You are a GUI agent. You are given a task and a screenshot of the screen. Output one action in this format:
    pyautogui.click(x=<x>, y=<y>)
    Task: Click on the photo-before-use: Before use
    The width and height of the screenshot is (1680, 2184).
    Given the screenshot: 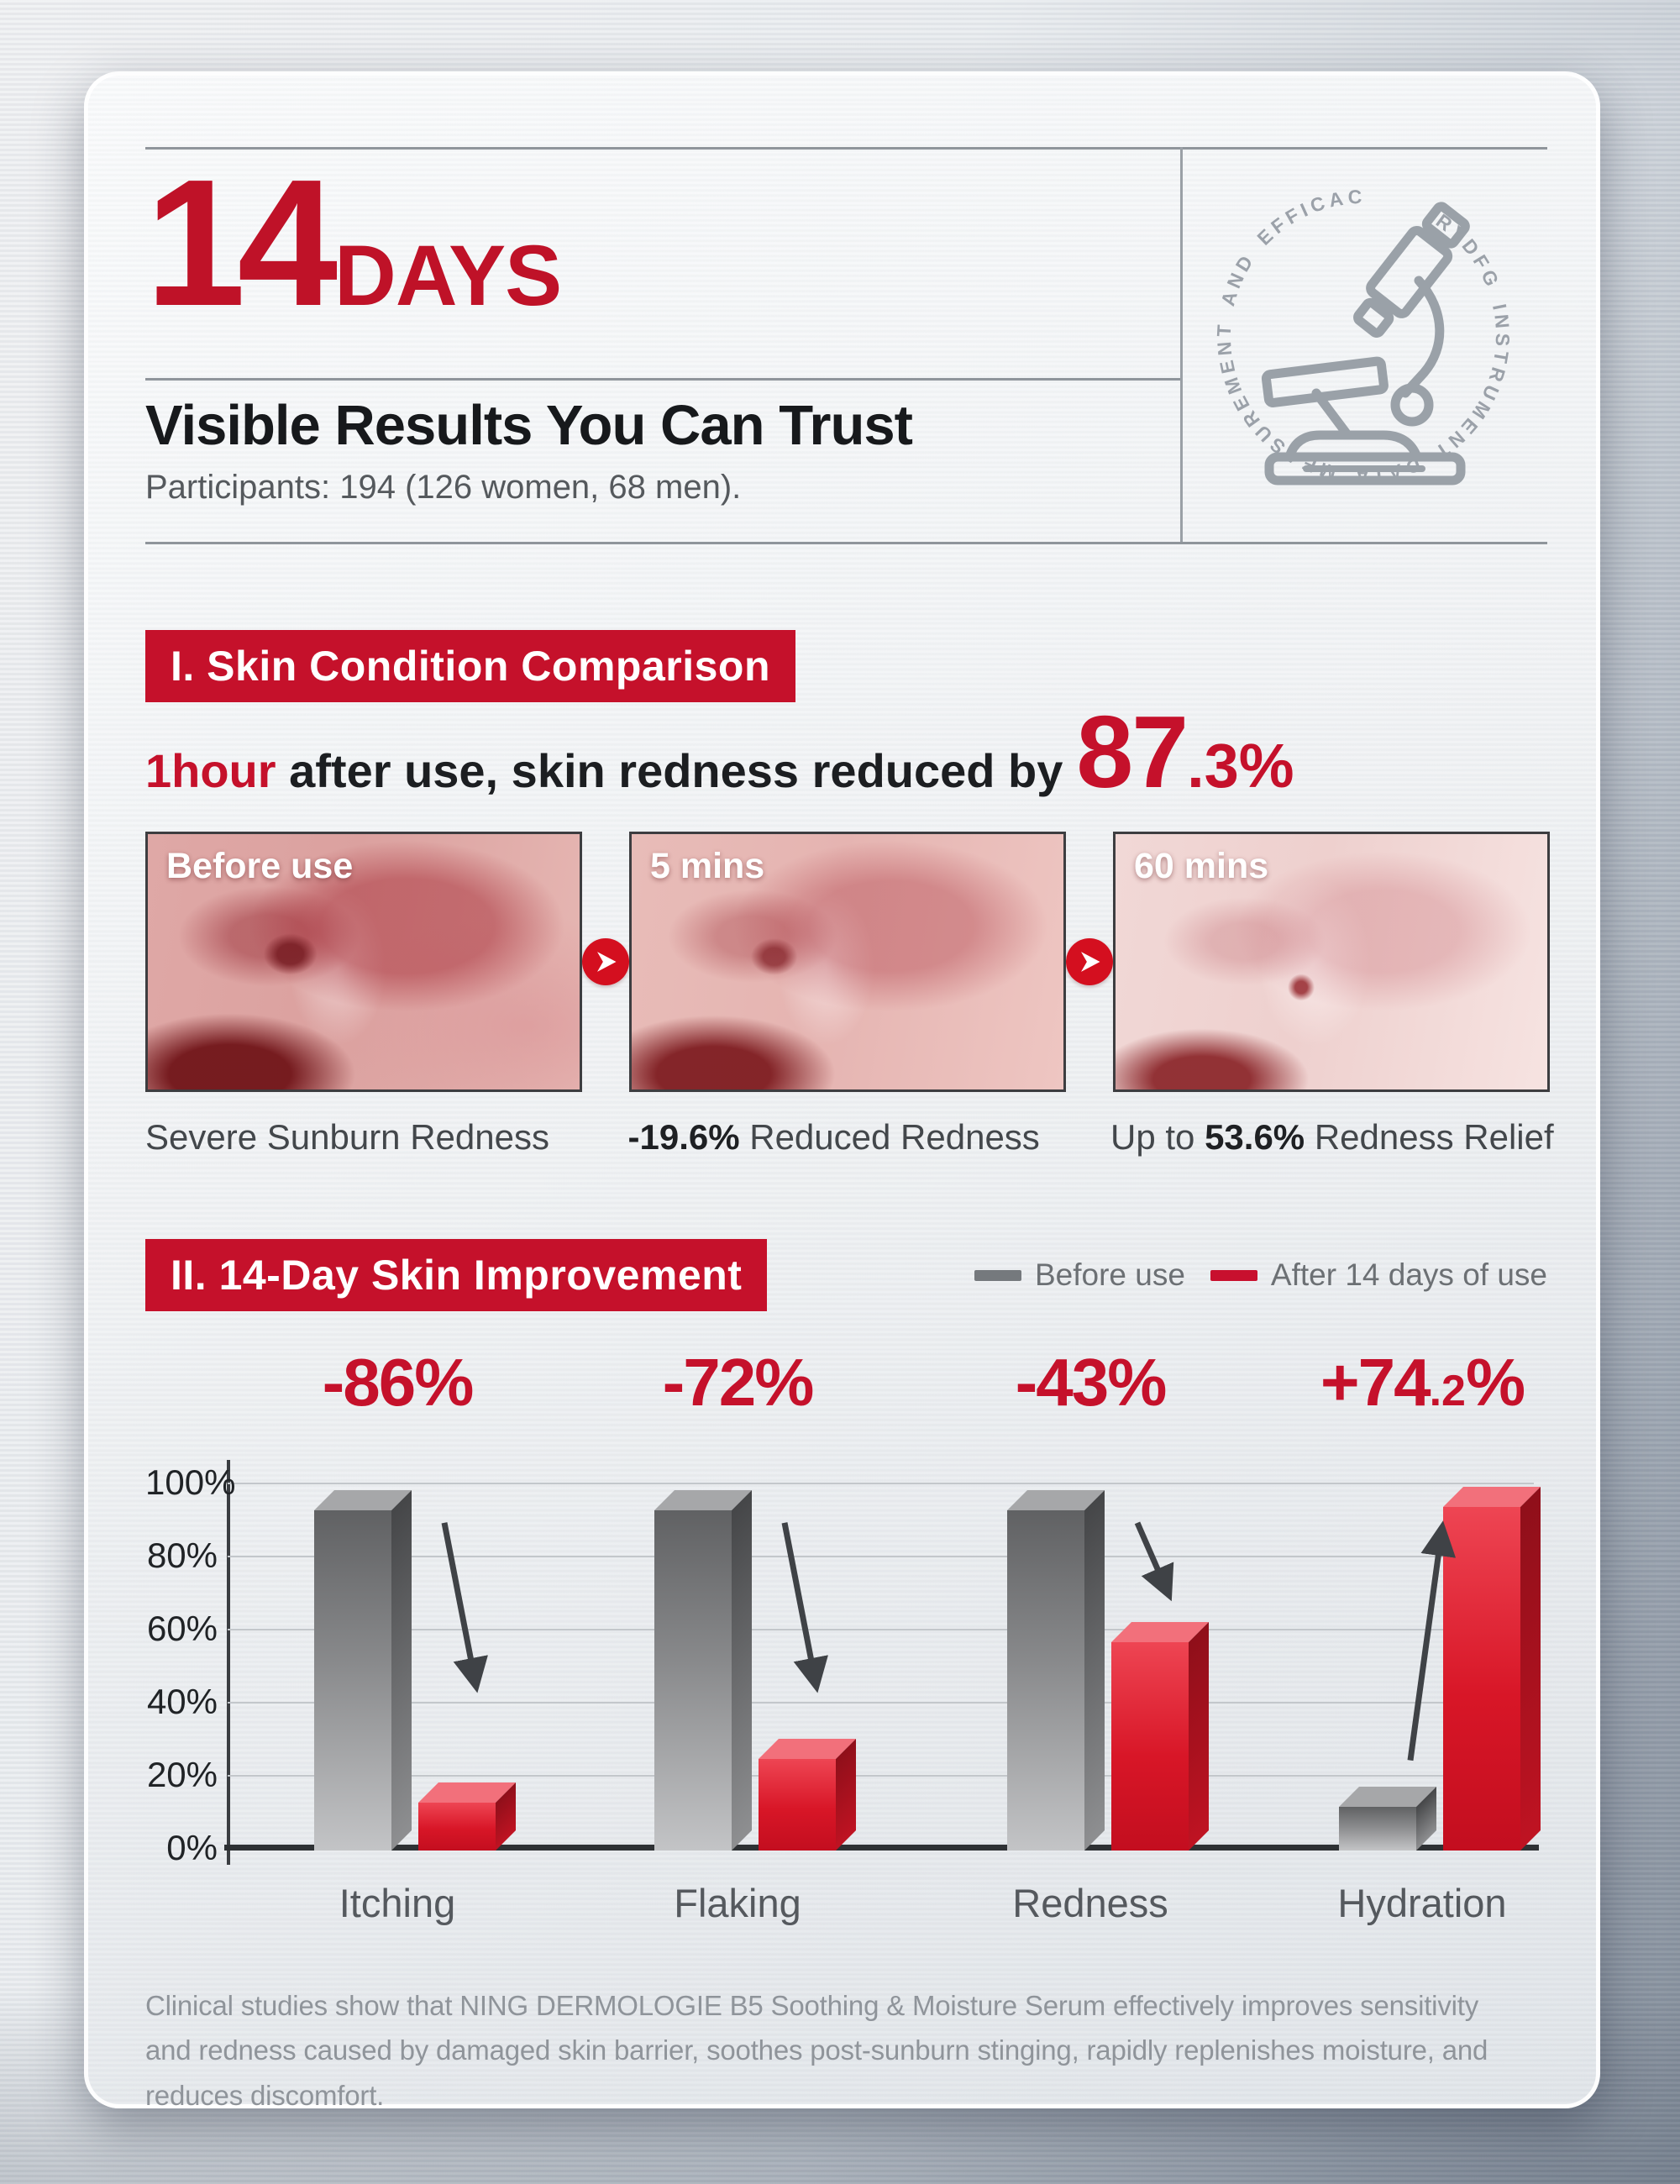 What is the action you would take?
    pyautogui.click(x=363, y=962)
    